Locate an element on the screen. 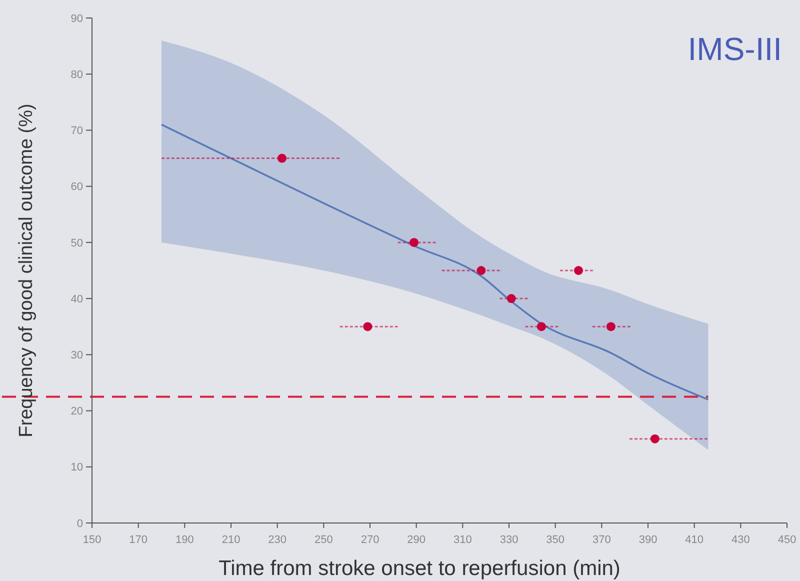  y-tick-label: 0 is located at coordinates (79, 524).